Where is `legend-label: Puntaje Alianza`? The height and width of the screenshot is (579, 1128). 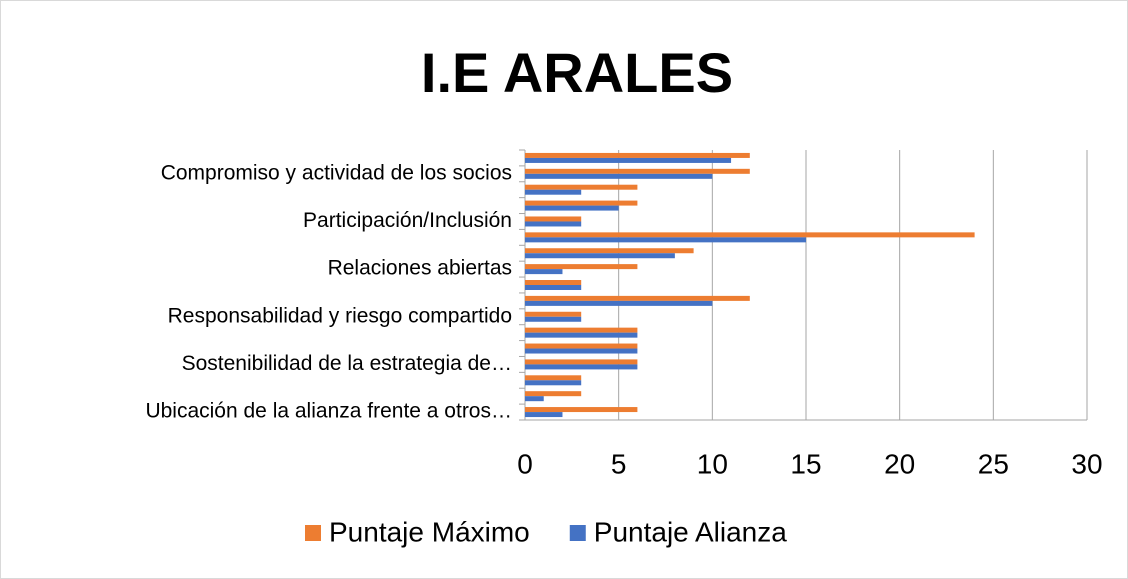
legend-label: Puntaje Alianza is located at coordinates (690, 531).